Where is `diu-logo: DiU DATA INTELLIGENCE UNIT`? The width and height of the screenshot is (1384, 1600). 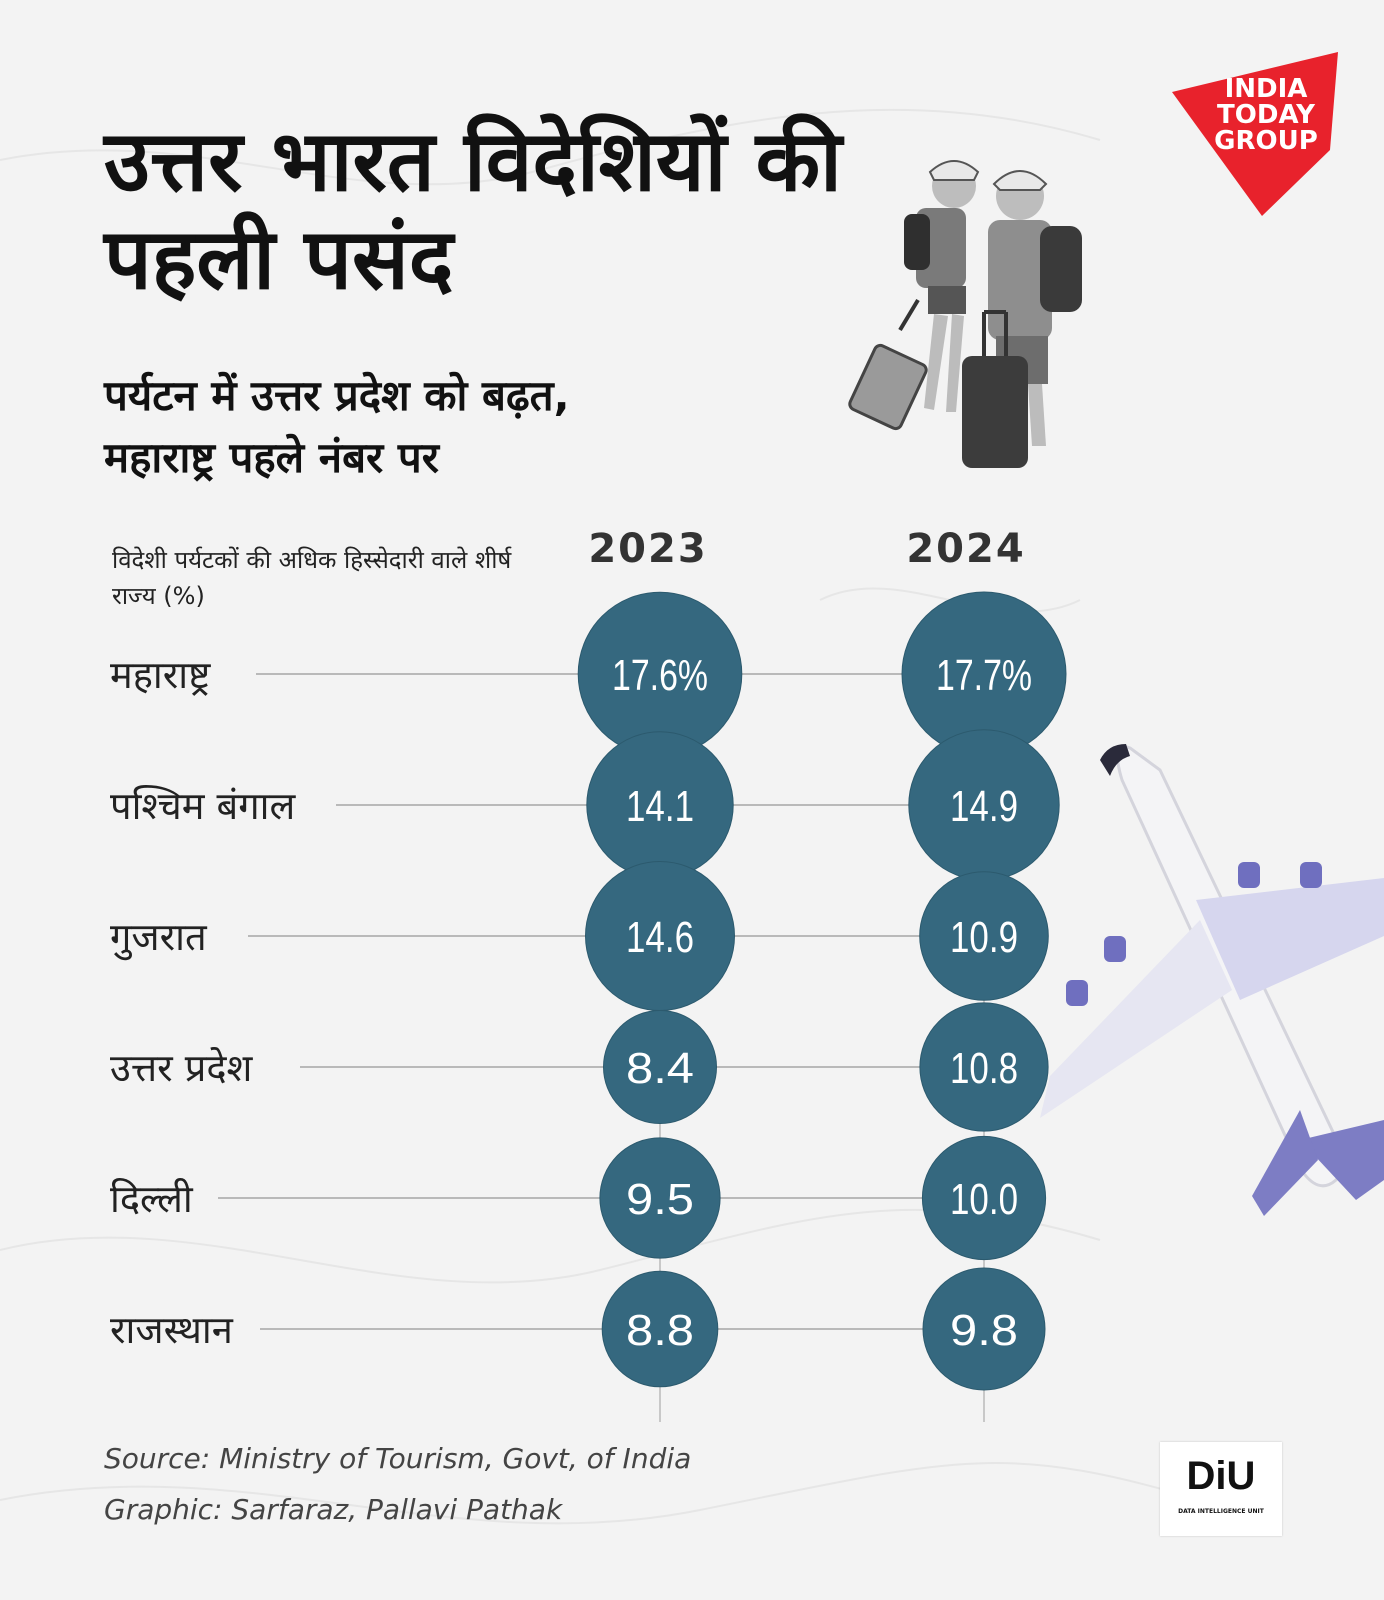 diu-logo: DiU DATA INTELLIGENCE UNIT is located at coordinates (1221, 1489).